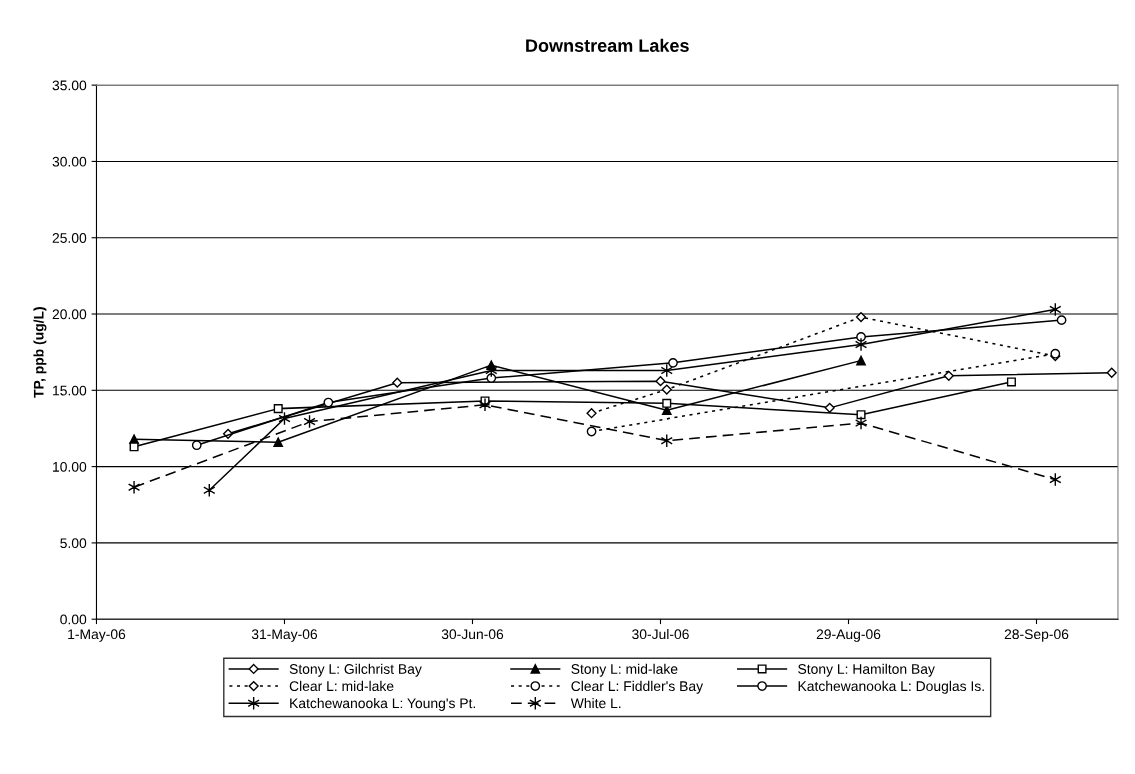  Describe the element at coordinates (607, 45) in the screenshot. I see `chart-title: Downstream Lakes` at that location.